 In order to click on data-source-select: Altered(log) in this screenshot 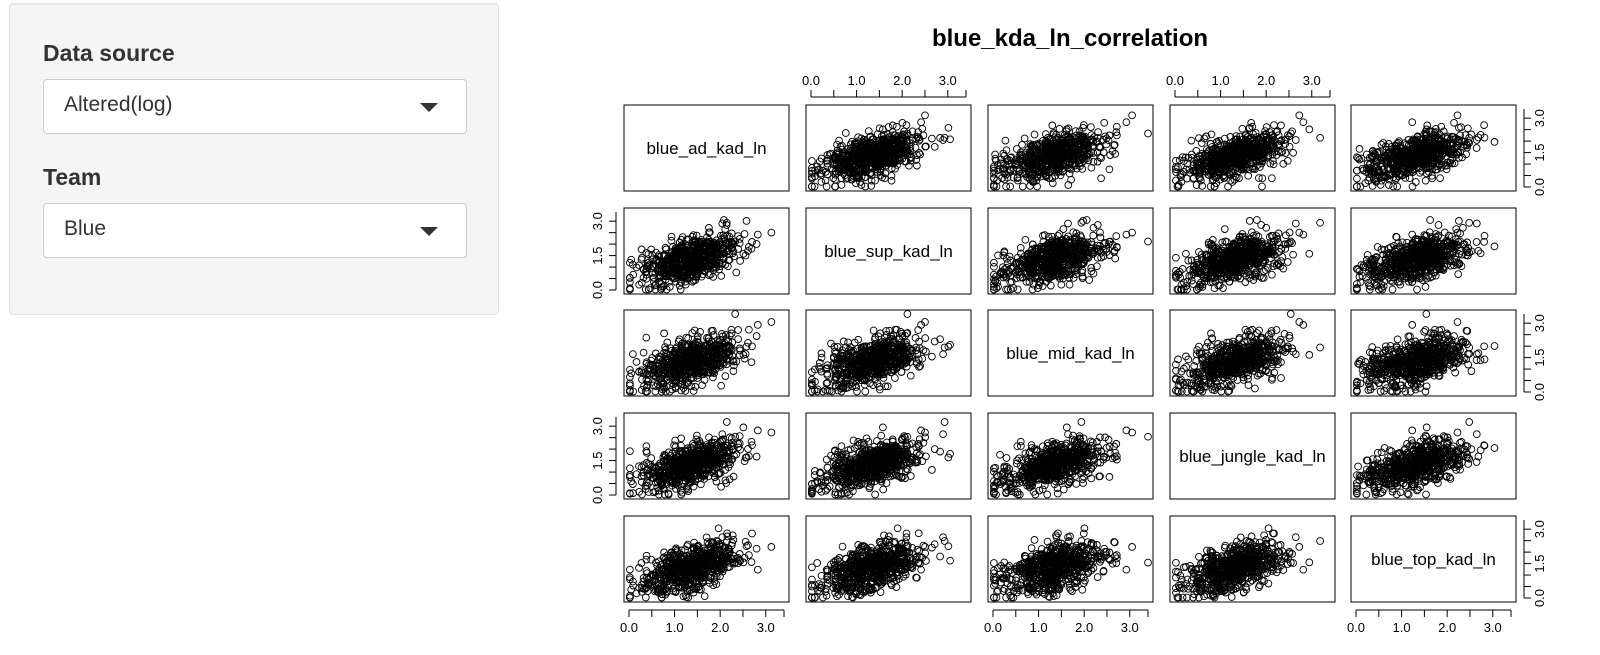, I will do `click(255, 106)`.